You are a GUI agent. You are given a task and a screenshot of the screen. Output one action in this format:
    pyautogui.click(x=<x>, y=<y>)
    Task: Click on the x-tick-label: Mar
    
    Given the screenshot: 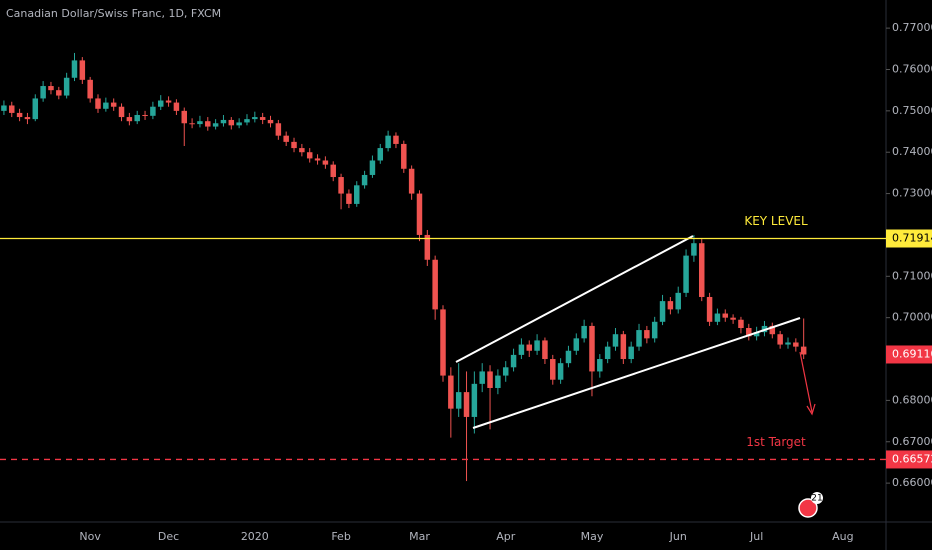 What is the action you would take?
    pyautogui.click(x=419, y=536)
    